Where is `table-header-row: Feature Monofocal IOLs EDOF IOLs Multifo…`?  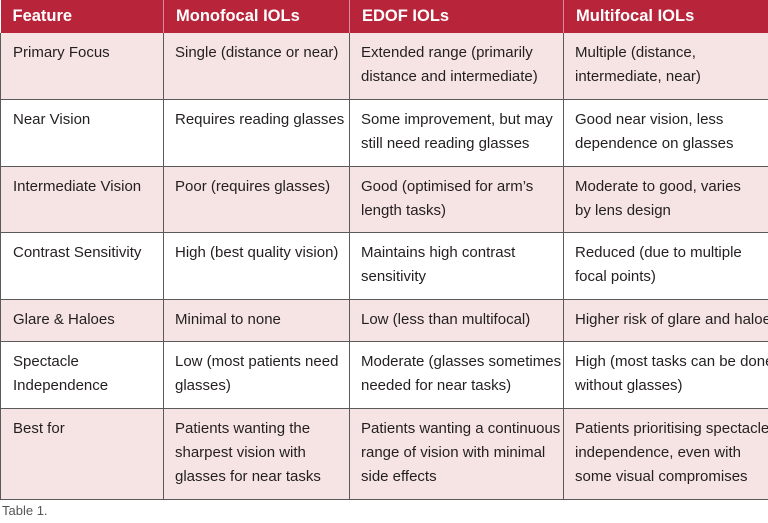 table-header-row: Feature Monofocal IOLs EDOF IOLs Multifo… is located at coordinates (384, 16).